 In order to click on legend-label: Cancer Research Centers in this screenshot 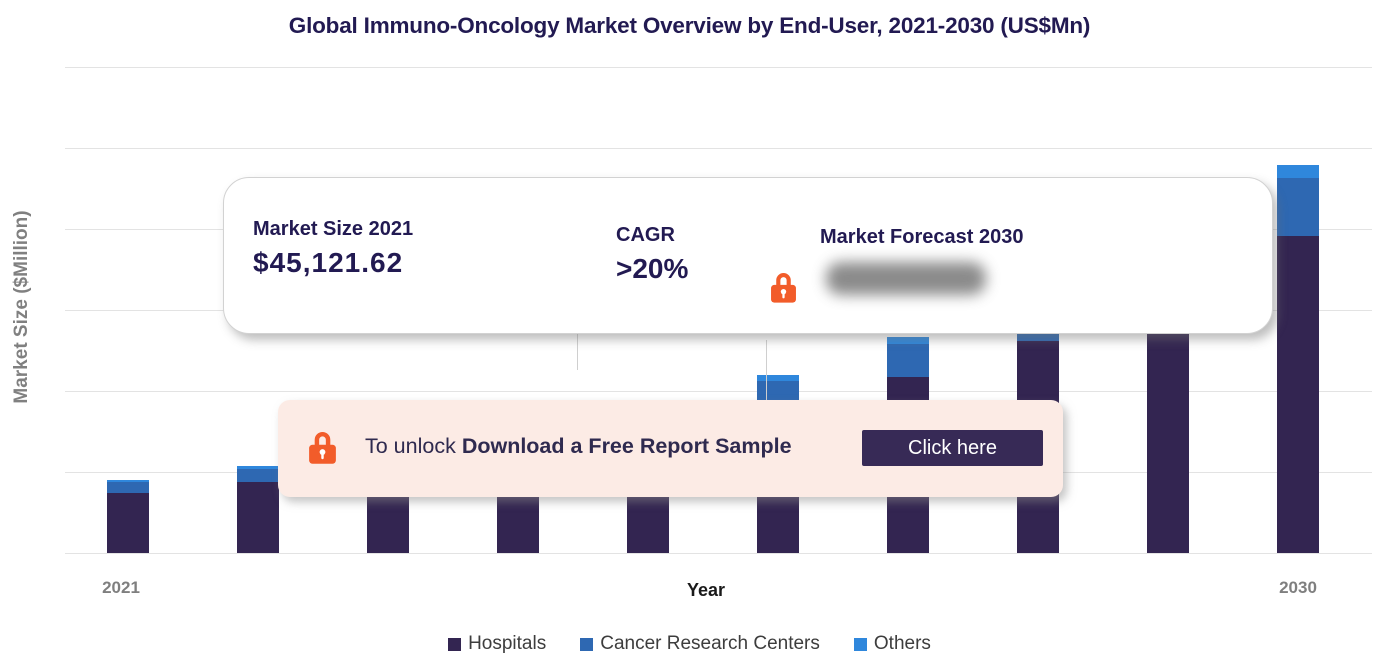, I will do `click(710, 643)`.